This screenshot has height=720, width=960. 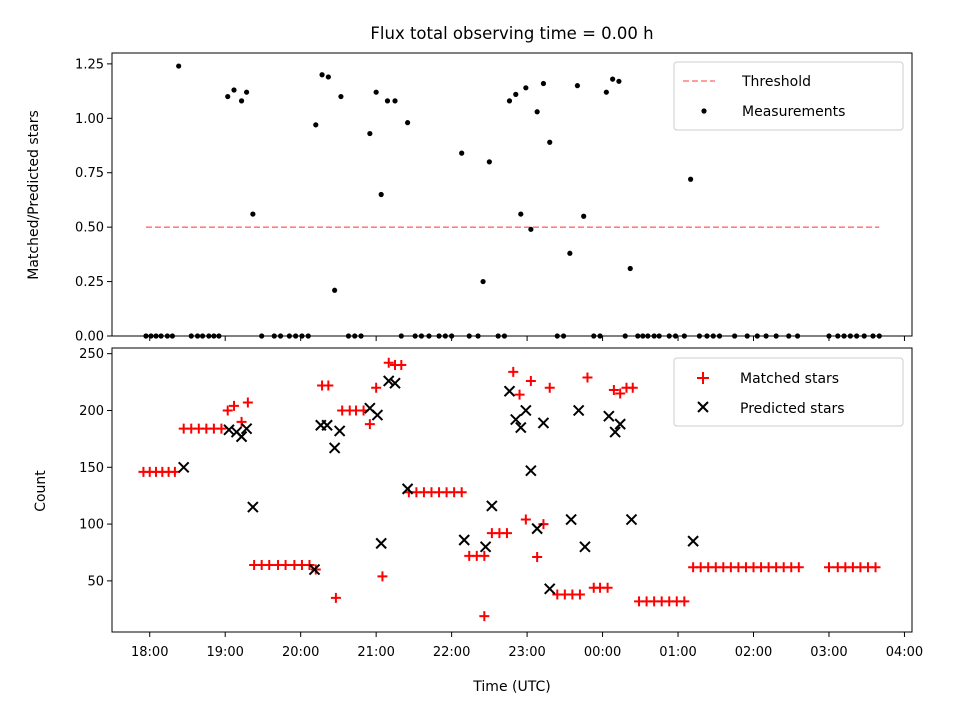 I want to click on x-tick-label: 02:00, so click(x=753, y=652).